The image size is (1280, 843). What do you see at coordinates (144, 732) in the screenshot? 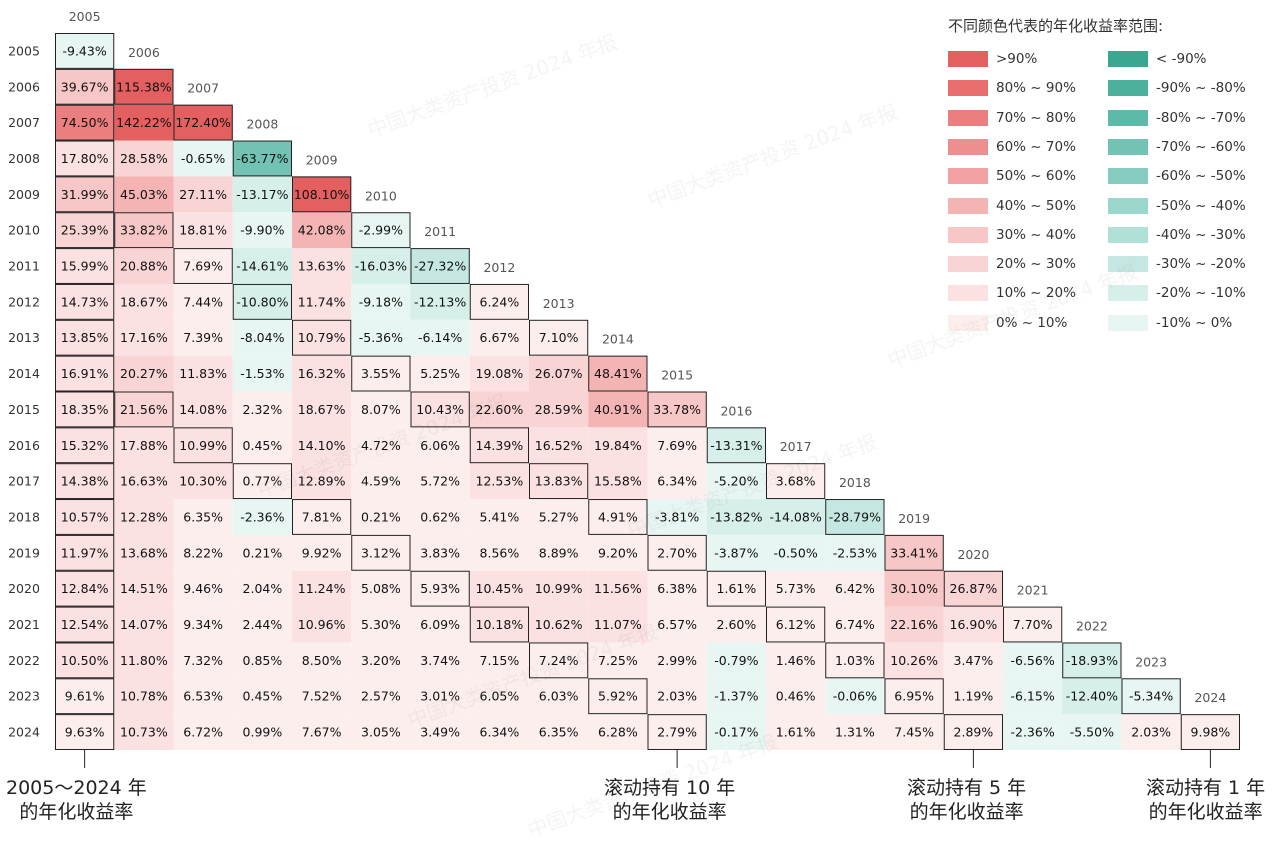
I see `cell-value: 10.73%` at bounding box center [144, 732].